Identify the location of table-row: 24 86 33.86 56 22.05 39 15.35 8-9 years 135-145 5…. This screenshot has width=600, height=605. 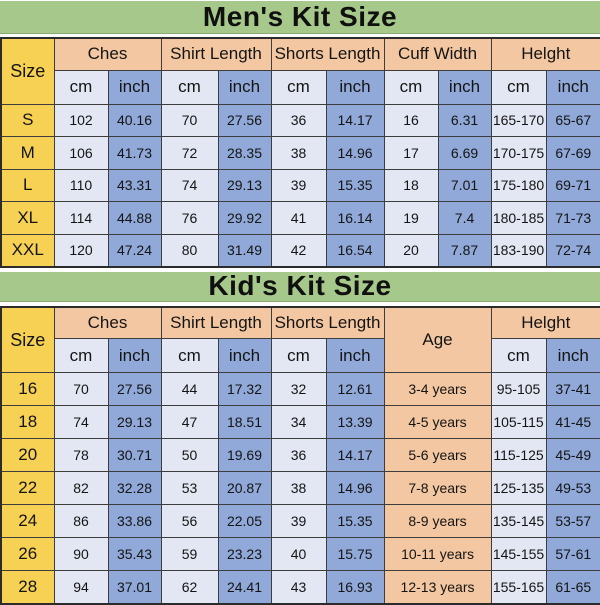
(300, 521).